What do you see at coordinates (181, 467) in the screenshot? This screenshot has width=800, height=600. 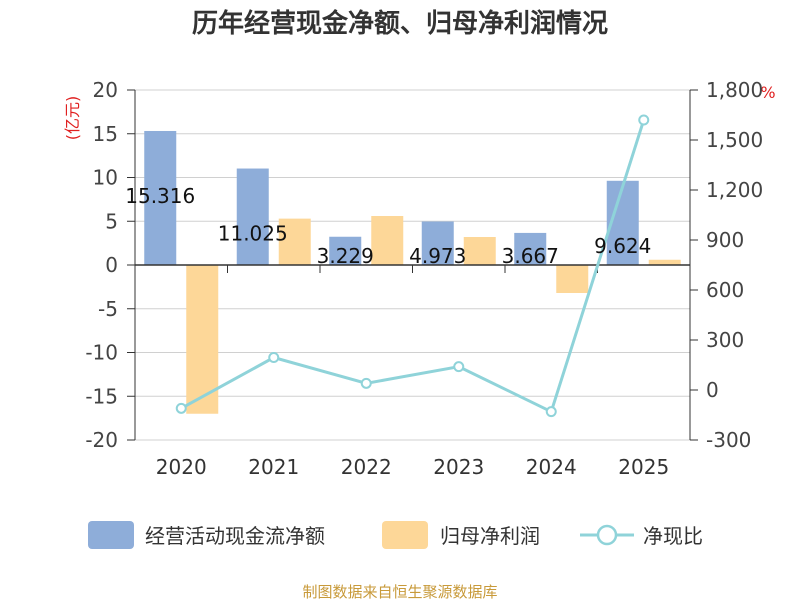 I see `x-tick-label: 2020` at bounding box center [181, 467].